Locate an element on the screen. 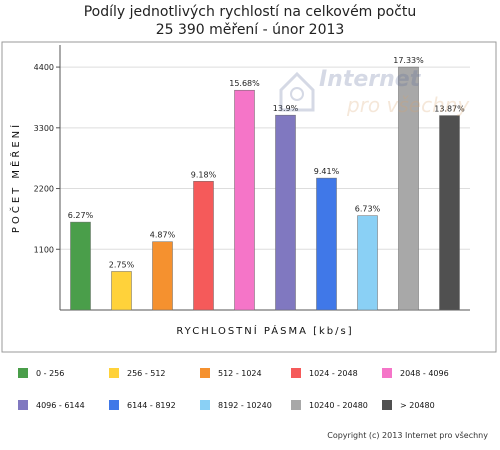 This screenshot has width=500, height=450. legend-item-1: 0 - 256 is located at coordinates (41, 373).